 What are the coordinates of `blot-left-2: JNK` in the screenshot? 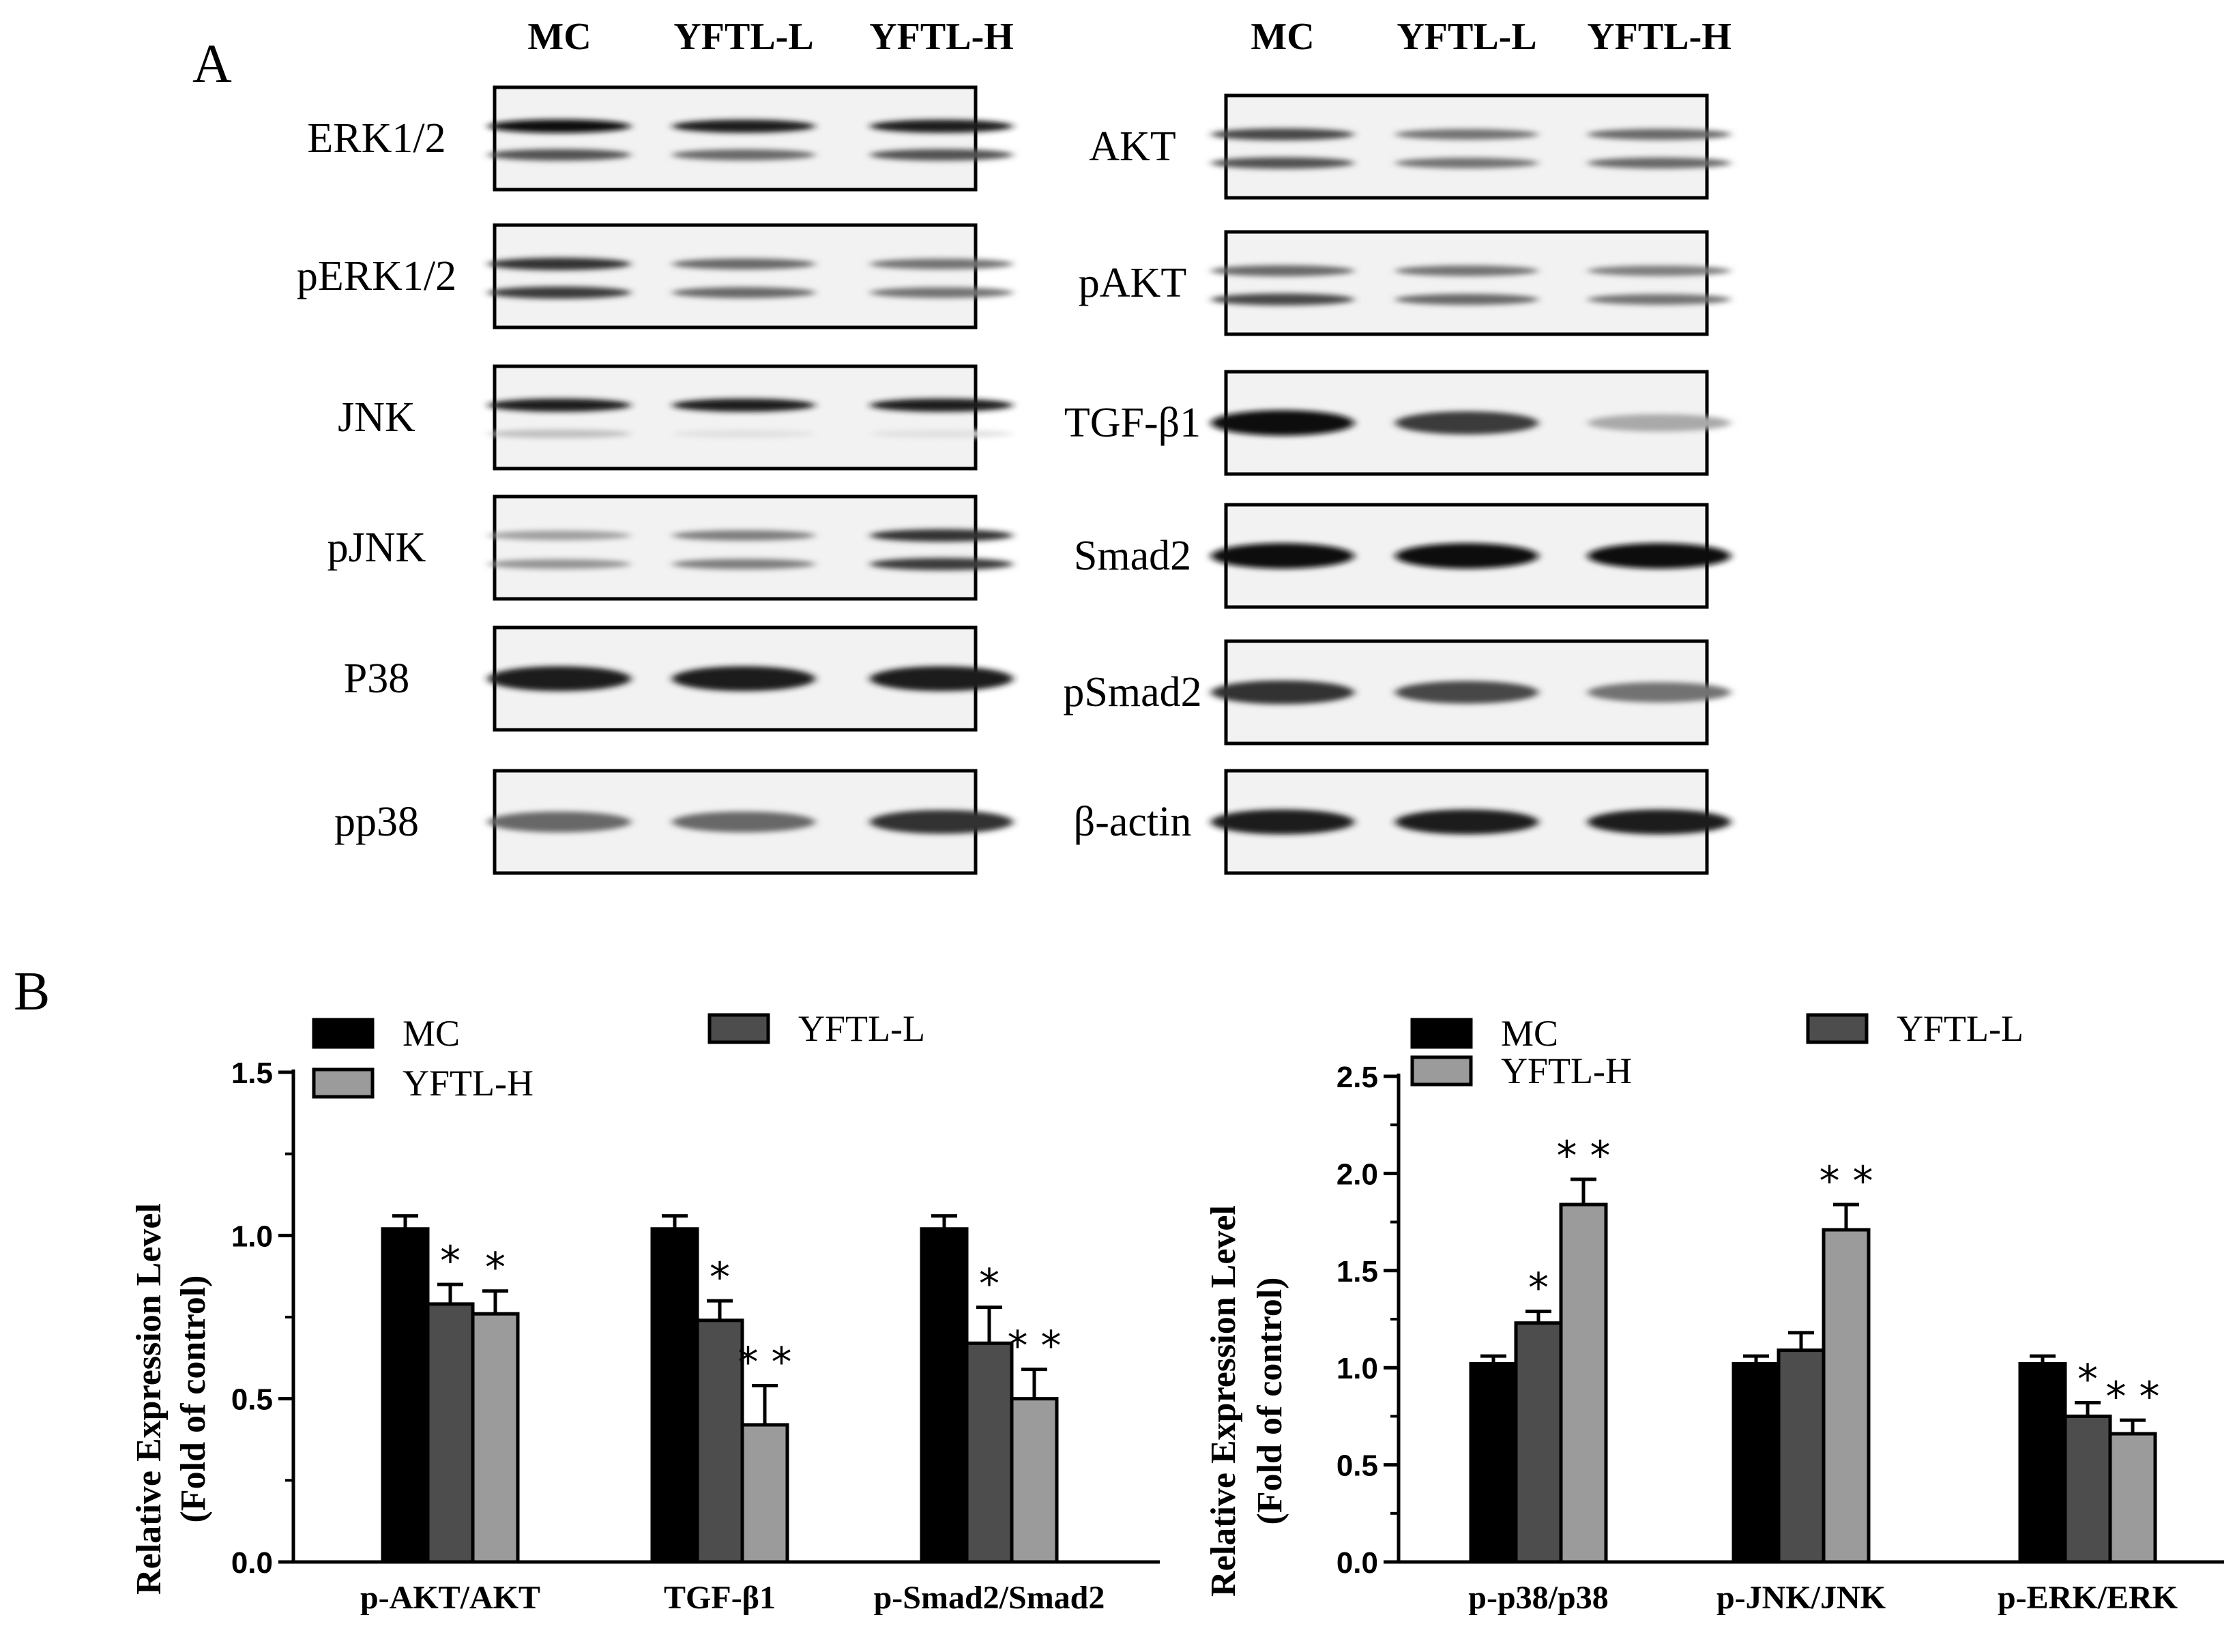 It's located at (676, 418).